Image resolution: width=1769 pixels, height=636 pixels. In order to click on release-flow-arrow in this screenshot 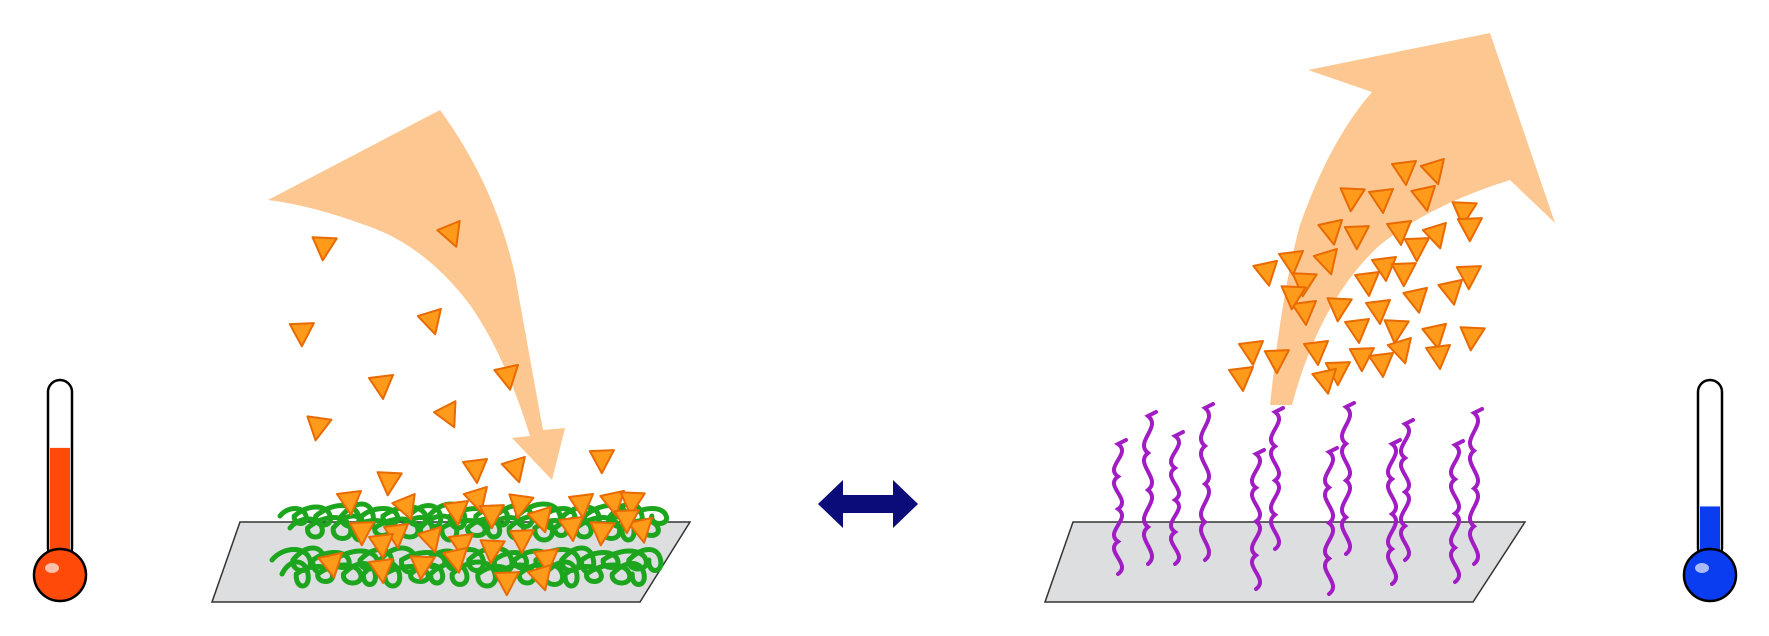, I will do `click(1412, 219)`.